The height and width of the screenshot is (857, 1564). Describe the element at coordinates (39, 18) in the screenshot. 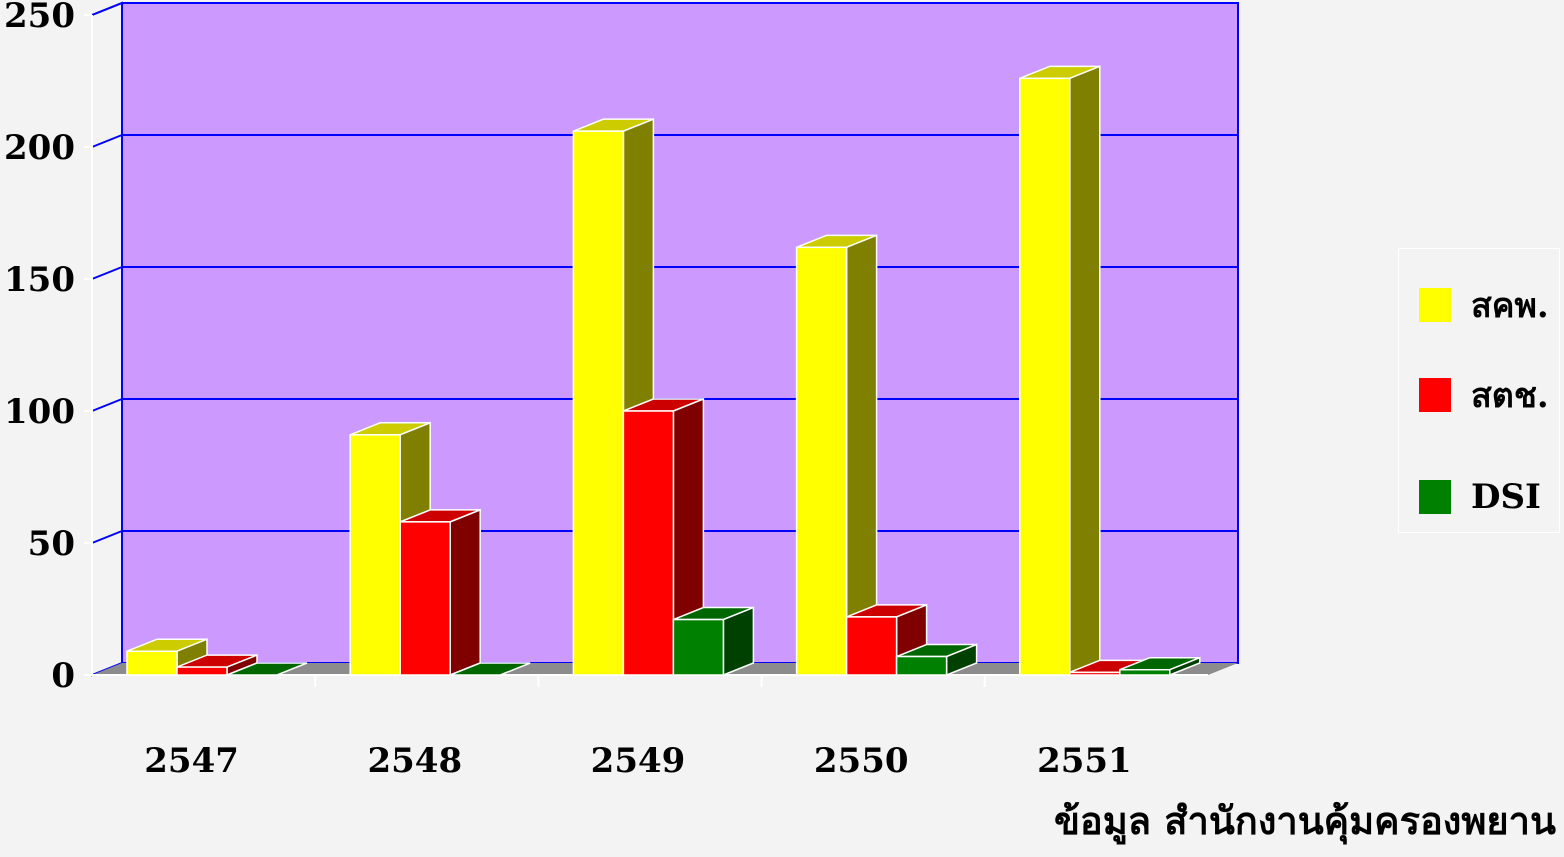

I see `y-tick-label: 250` at that location.